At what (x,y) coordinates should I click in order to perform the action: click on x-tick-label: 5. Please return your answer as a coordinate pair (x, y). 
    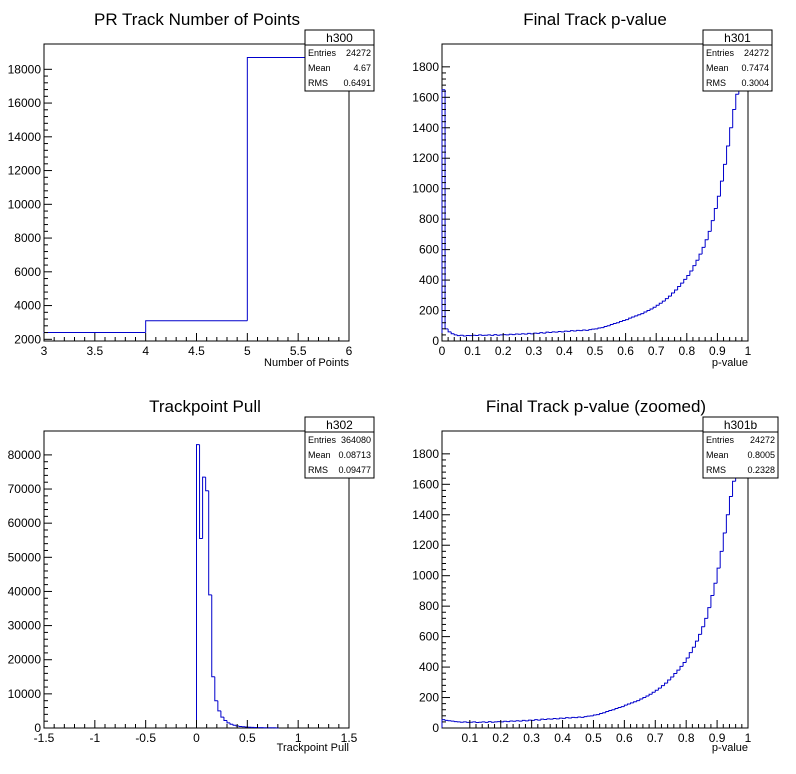
    Looking at the image, I should click on (247, 351).